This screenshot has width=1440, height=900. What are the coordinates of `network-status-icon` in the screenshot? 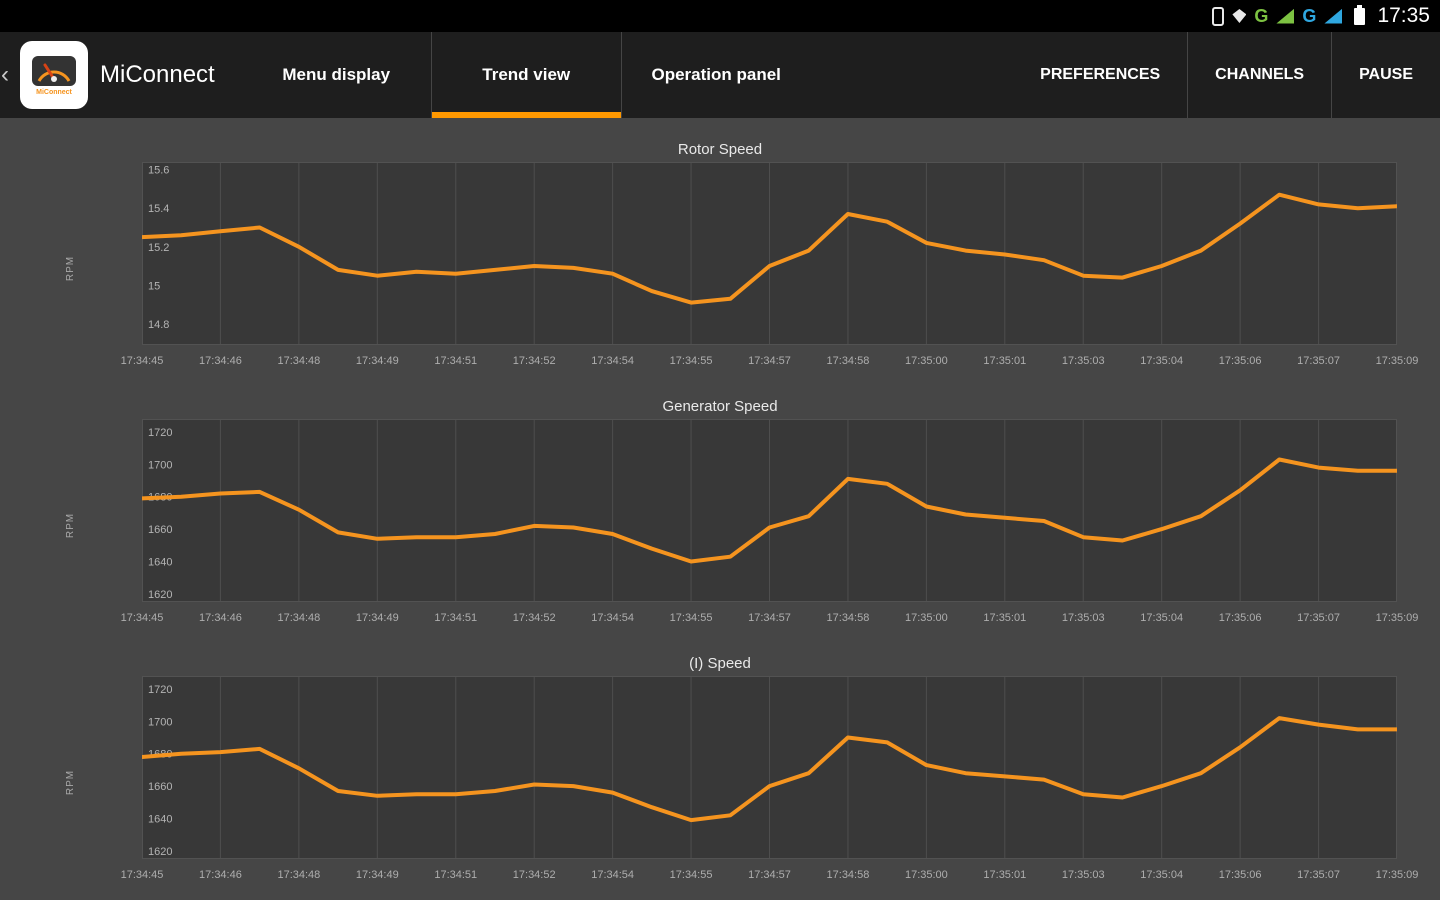 It's located at (1239, 16).